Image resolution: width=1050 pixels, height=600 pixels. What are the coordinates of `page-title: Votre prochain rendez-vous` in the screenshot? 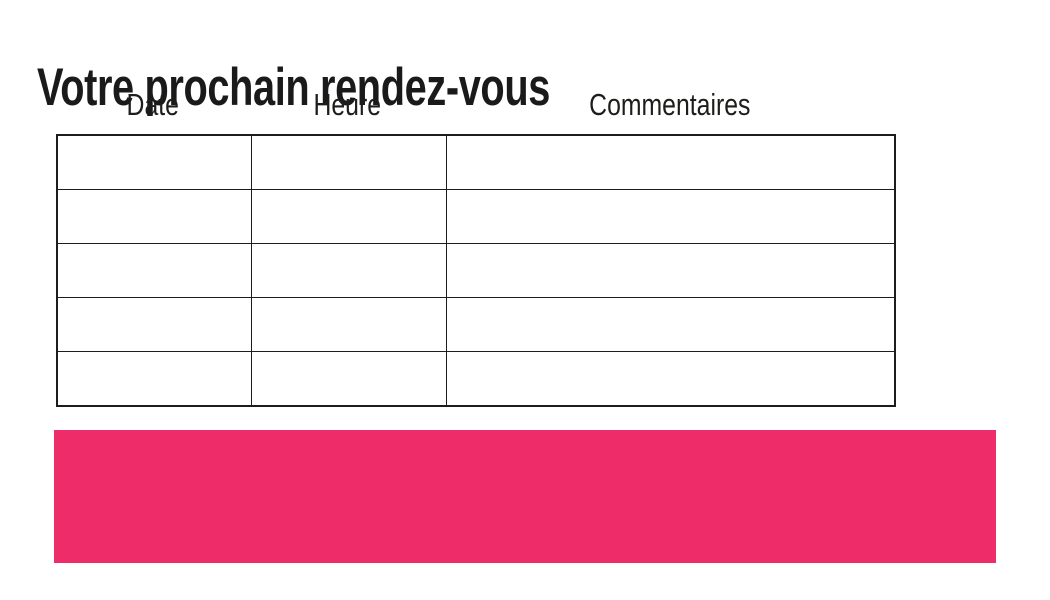 It's located at (293, 87).